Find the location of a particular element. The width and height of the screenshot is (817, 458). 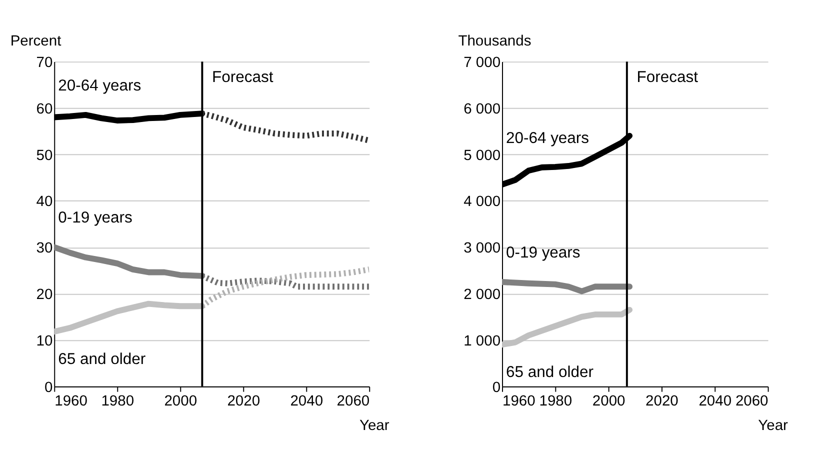

y-tick-label: 60 is located at coordinates (44, 109).